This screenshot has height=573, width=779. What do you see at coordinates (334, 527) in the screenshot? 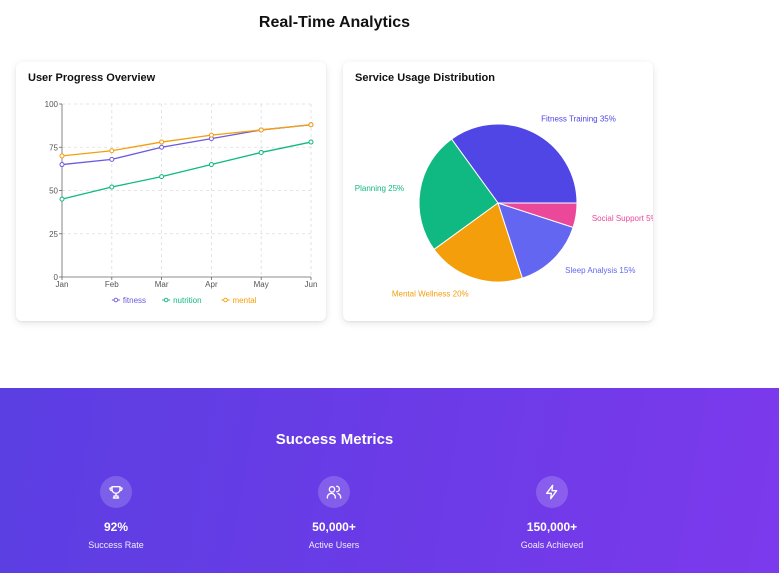
I see `metric-value: 50,000+` at bounding box center [334, 527].